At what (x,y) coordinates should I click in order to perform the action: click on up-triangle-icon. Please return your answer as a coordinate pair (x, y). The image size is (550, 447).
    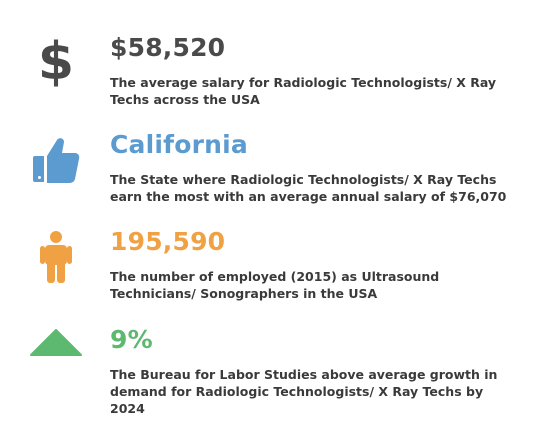
    Looking at the image, I should click on (56, 343).